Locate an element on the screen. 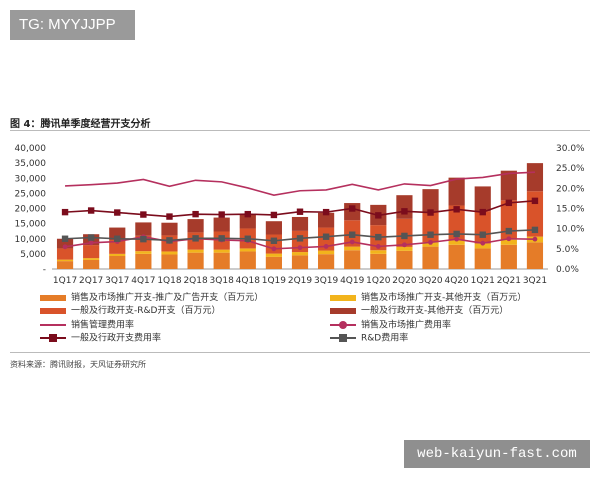  x-tick-label: 2Q18 is located at coordinates (195, 281).